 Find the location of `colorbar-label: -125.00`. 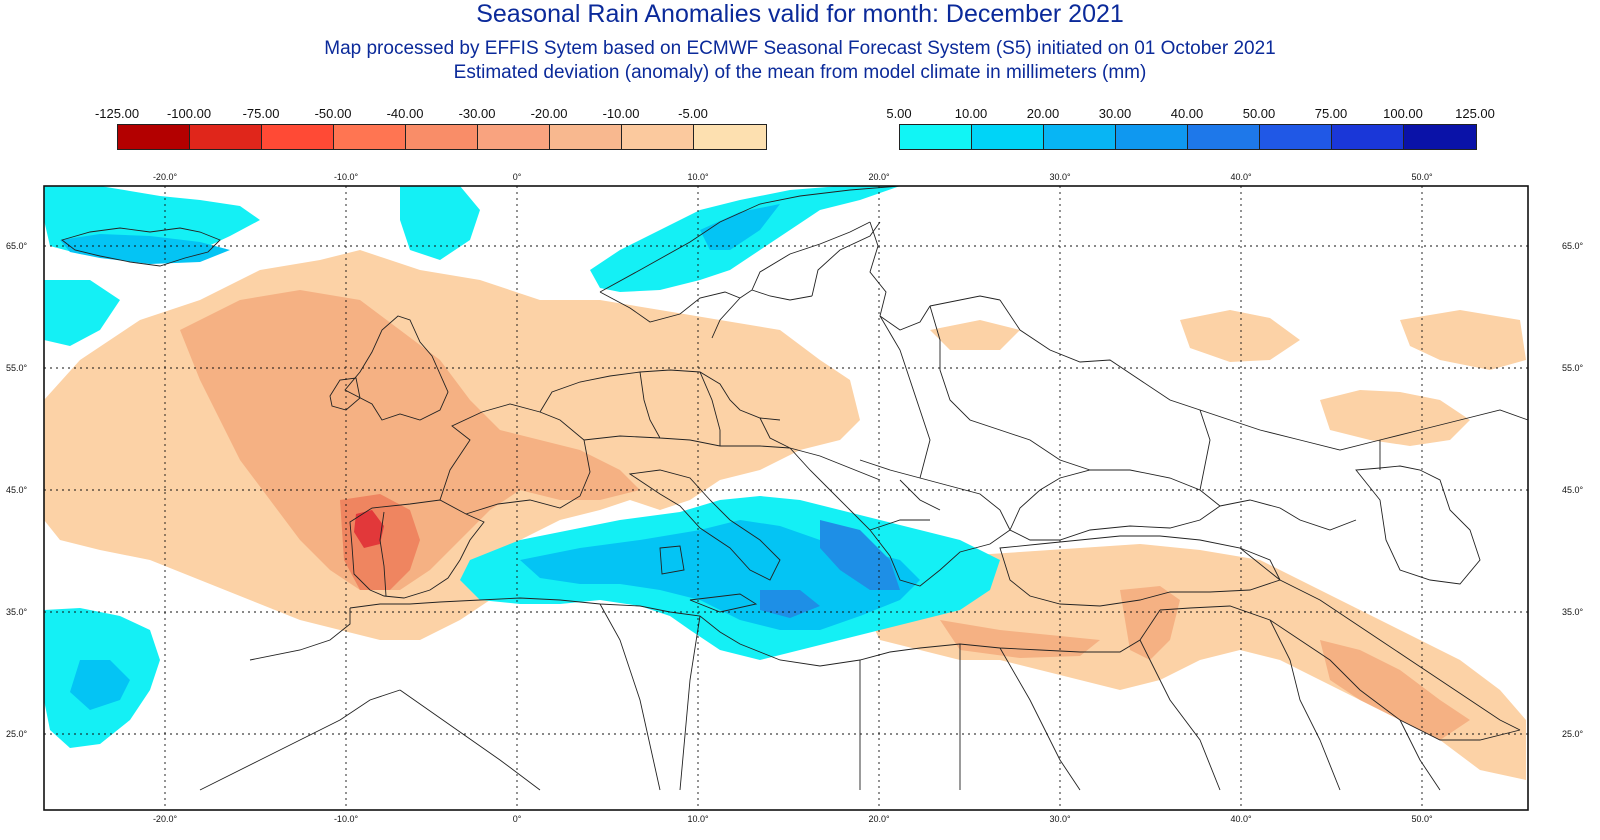

colorbar-label: -125.00 is located at coordinates (117, 113).